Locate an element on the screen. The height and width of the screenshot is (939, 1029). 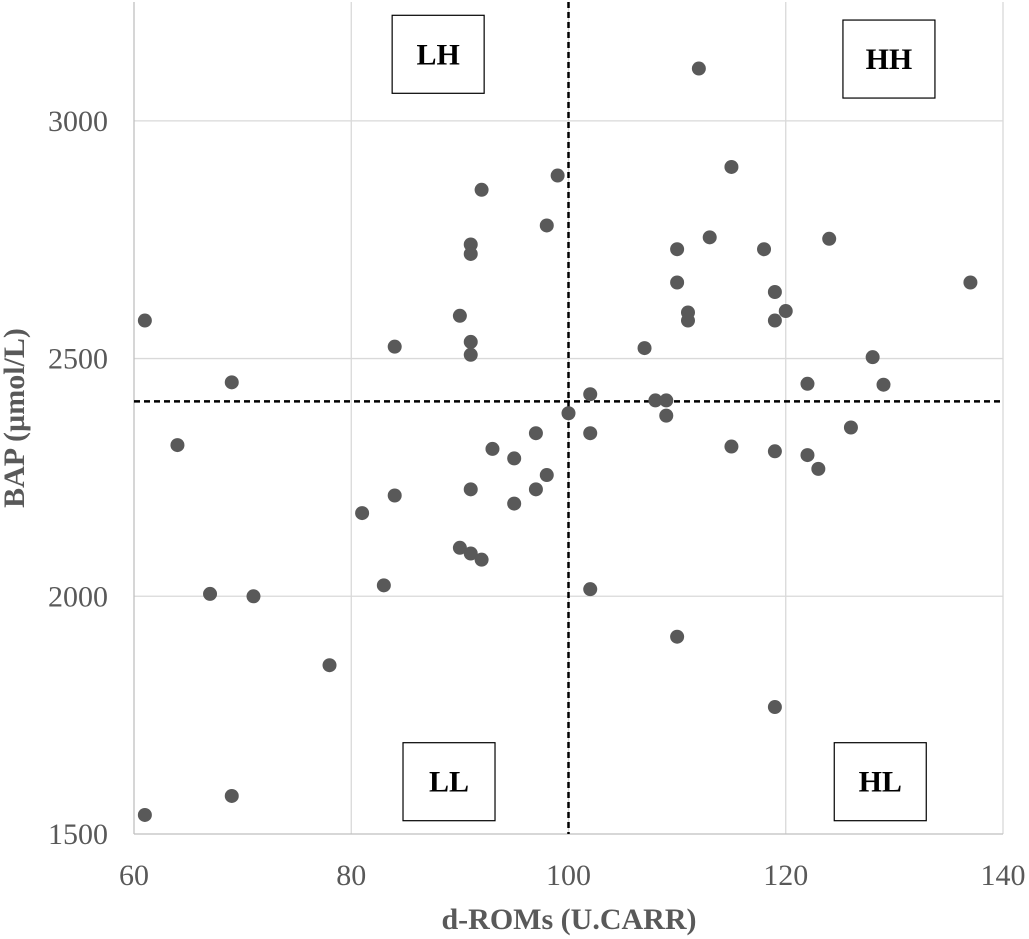
quadrant-label-lh: LH is located at coordinates (438, 54).